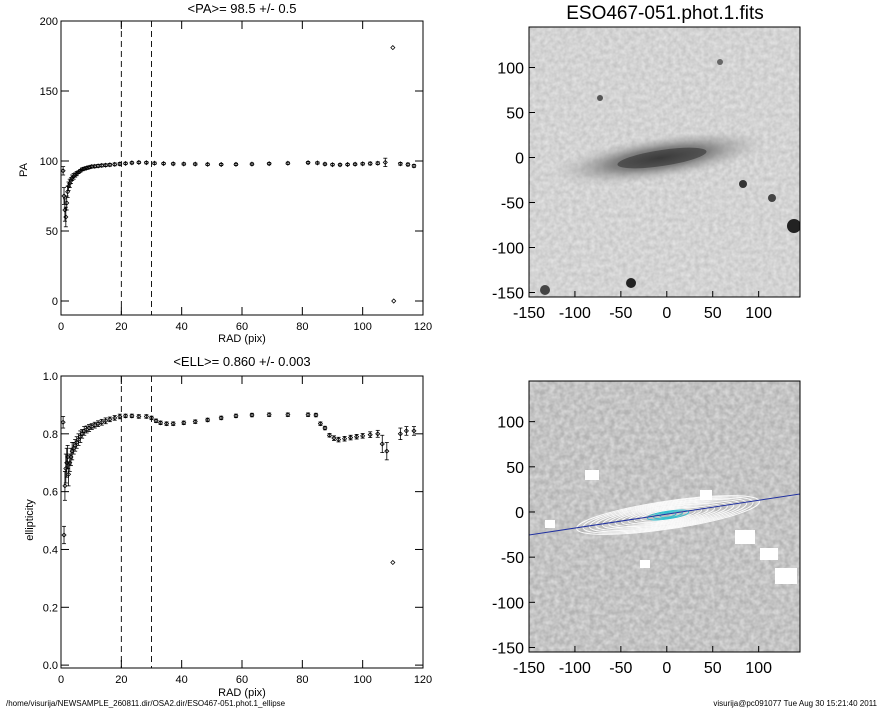 The width and height of the screenshot is (885, 708). I want to click on x-tick-label: 80, so click(302, 680).